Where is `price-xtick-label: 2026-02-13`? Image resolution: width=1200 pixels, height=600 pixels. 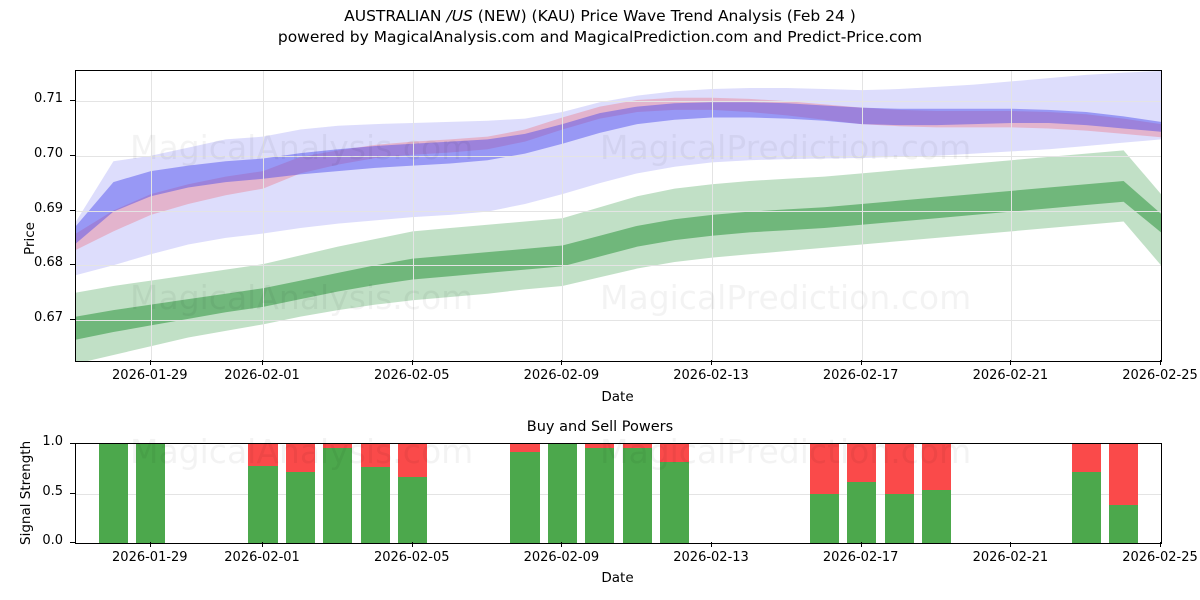
price-xtick-label: 2026-02-13 is located at coordinates (711, 375).